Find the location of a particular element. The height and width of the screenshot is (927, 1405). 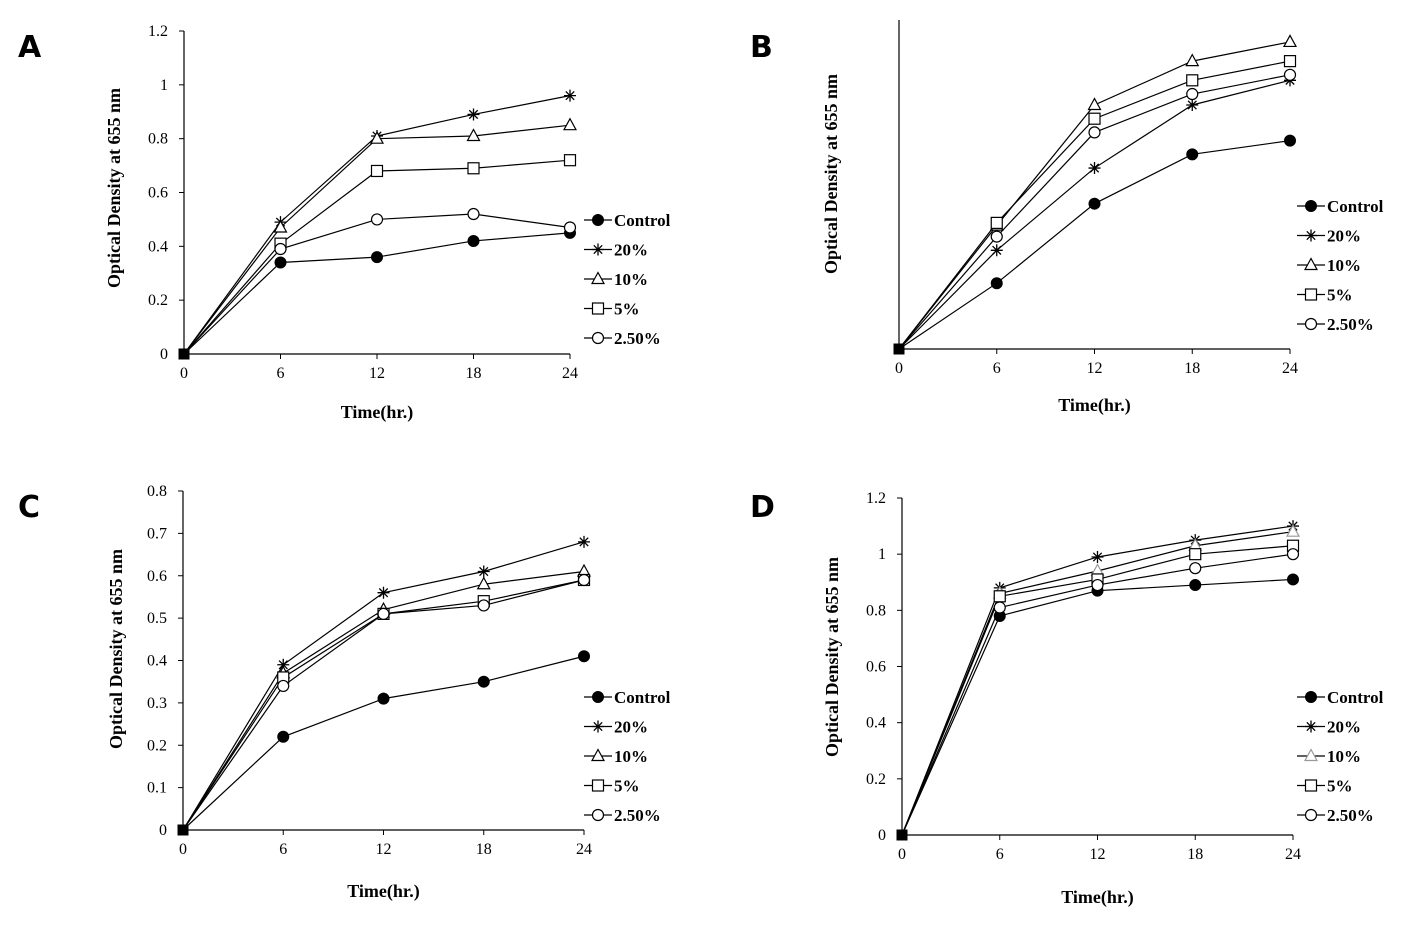

y-tick-label: 0.2 is located at coordinates (876, 779).